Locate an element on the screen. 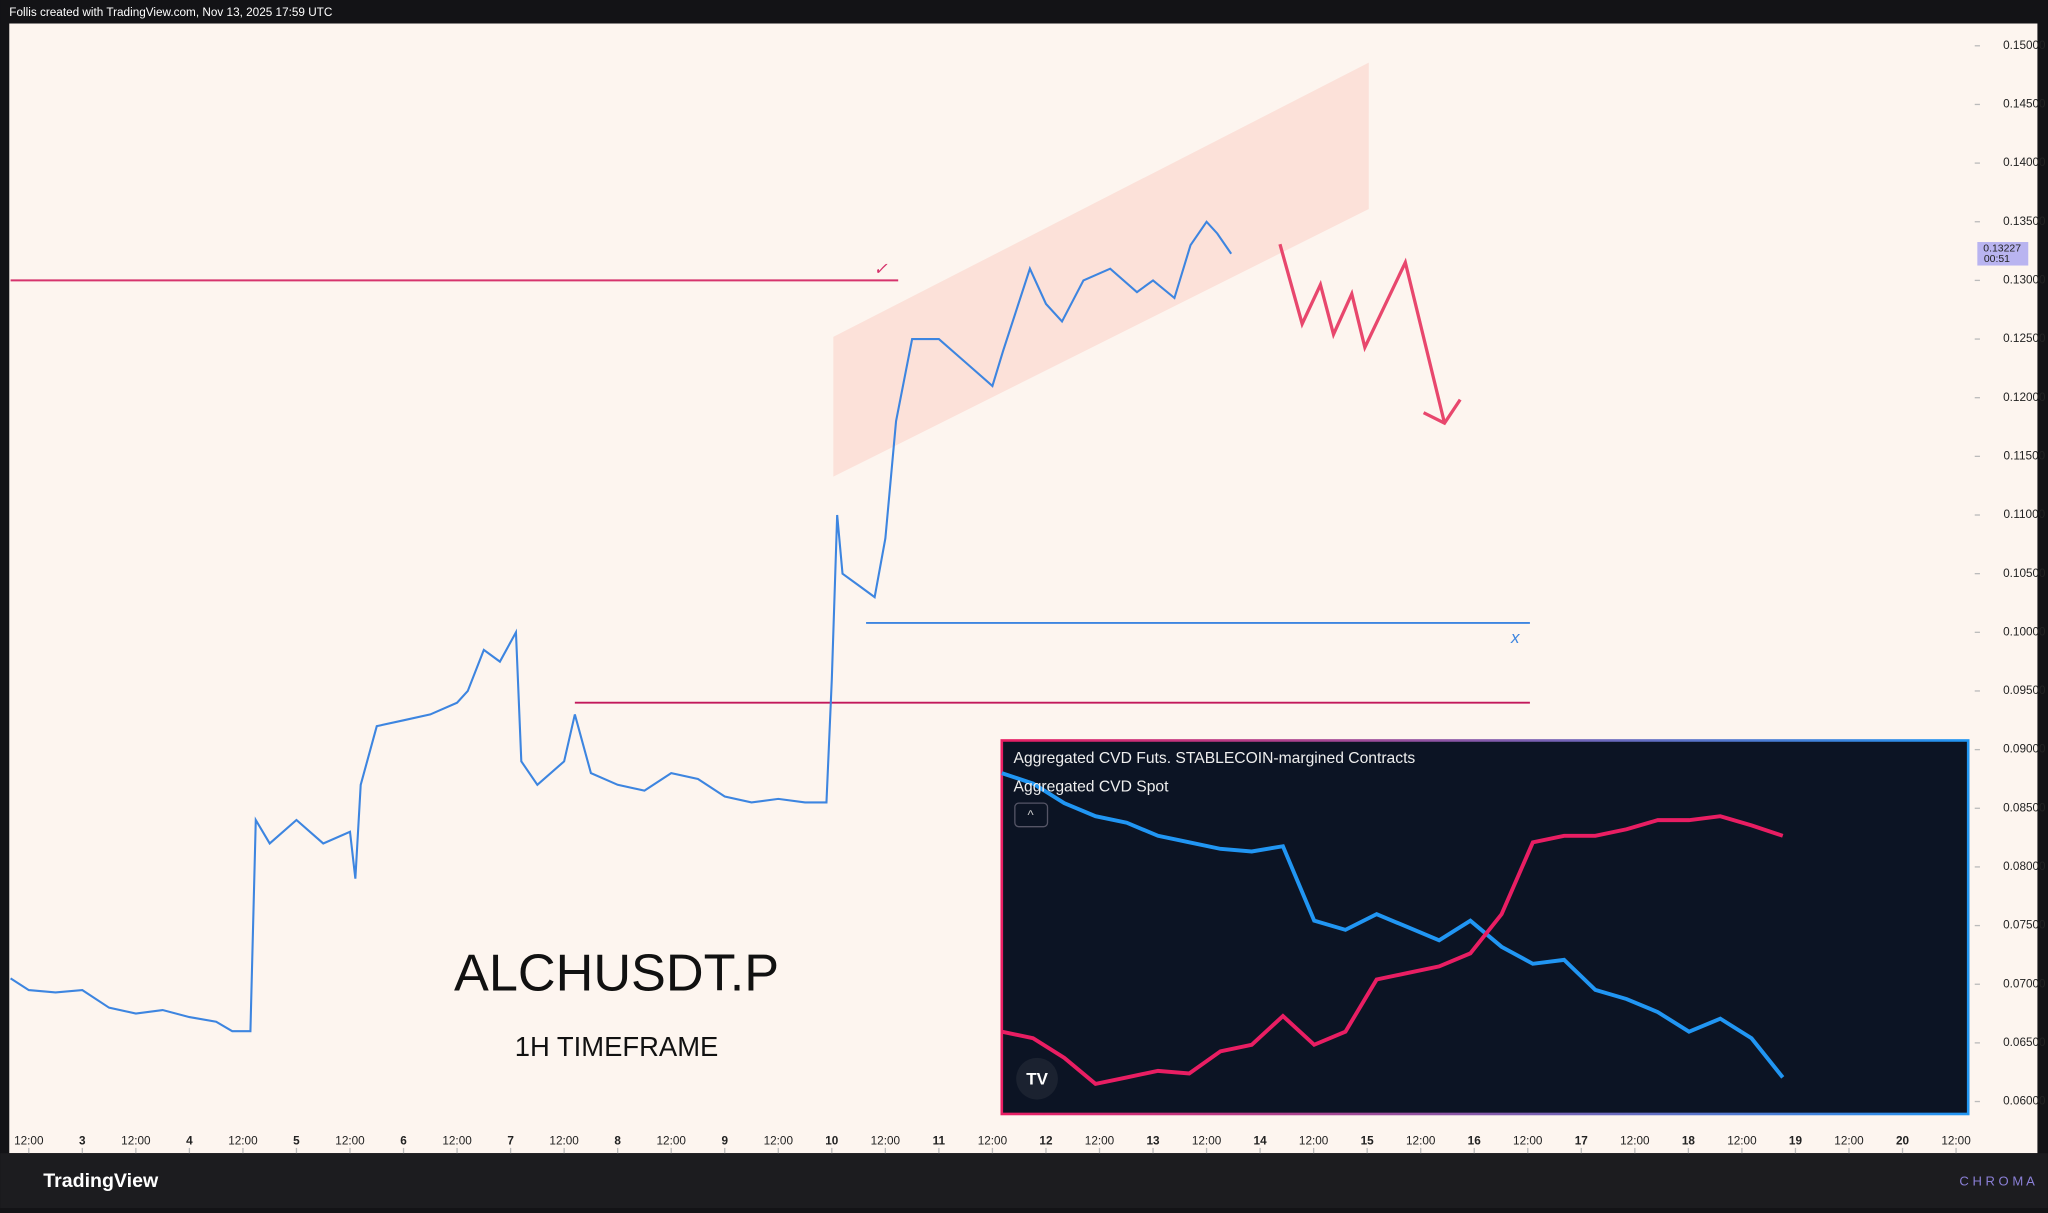 This screenshot has width=2048, height=1213. x-tick-label: 10 is located at coordinates (832, 1141).